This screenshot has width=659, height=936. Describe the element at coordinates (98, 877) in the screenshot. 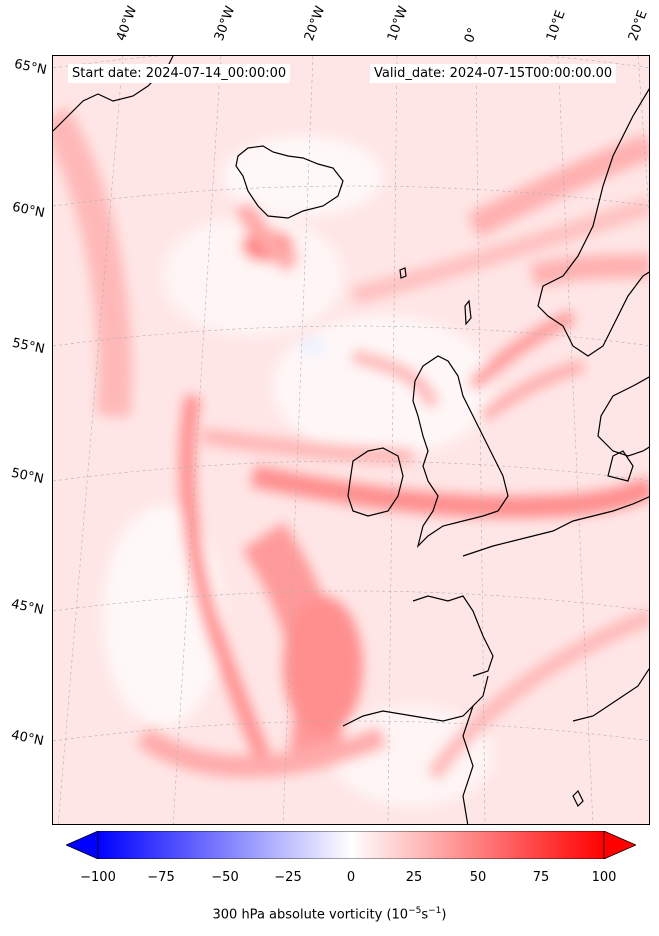

I see `colorbar-tick: −100` at that location.